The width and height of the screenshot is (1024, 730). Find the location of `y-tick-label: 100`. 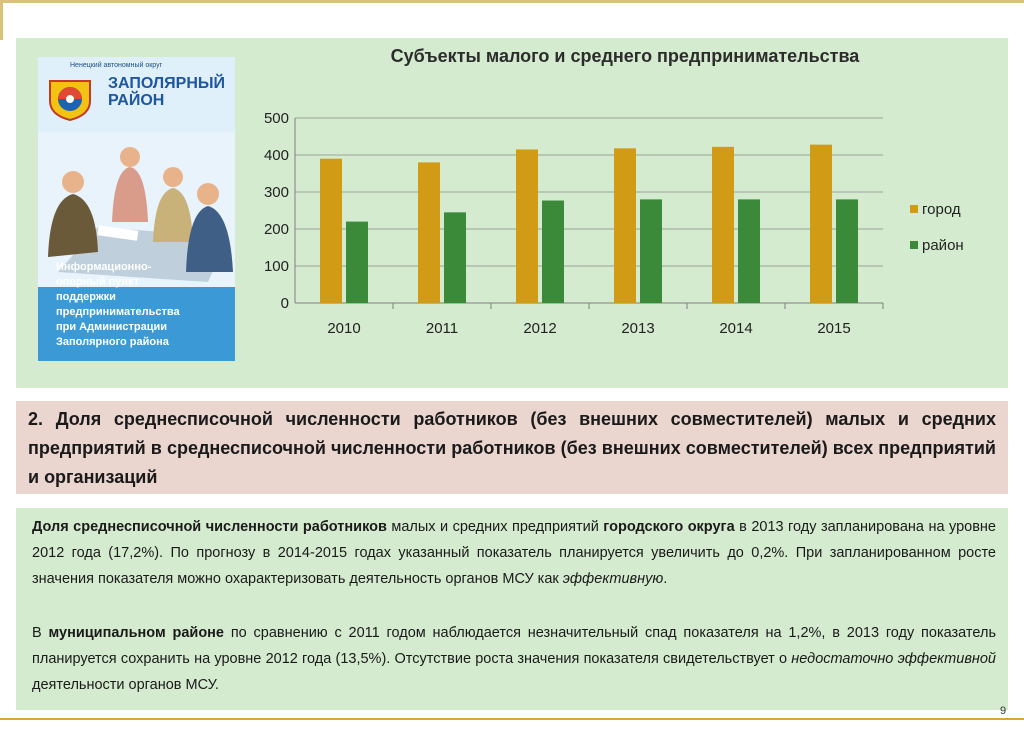

y-tick-label: 100 is located at coordinates (276, 266).